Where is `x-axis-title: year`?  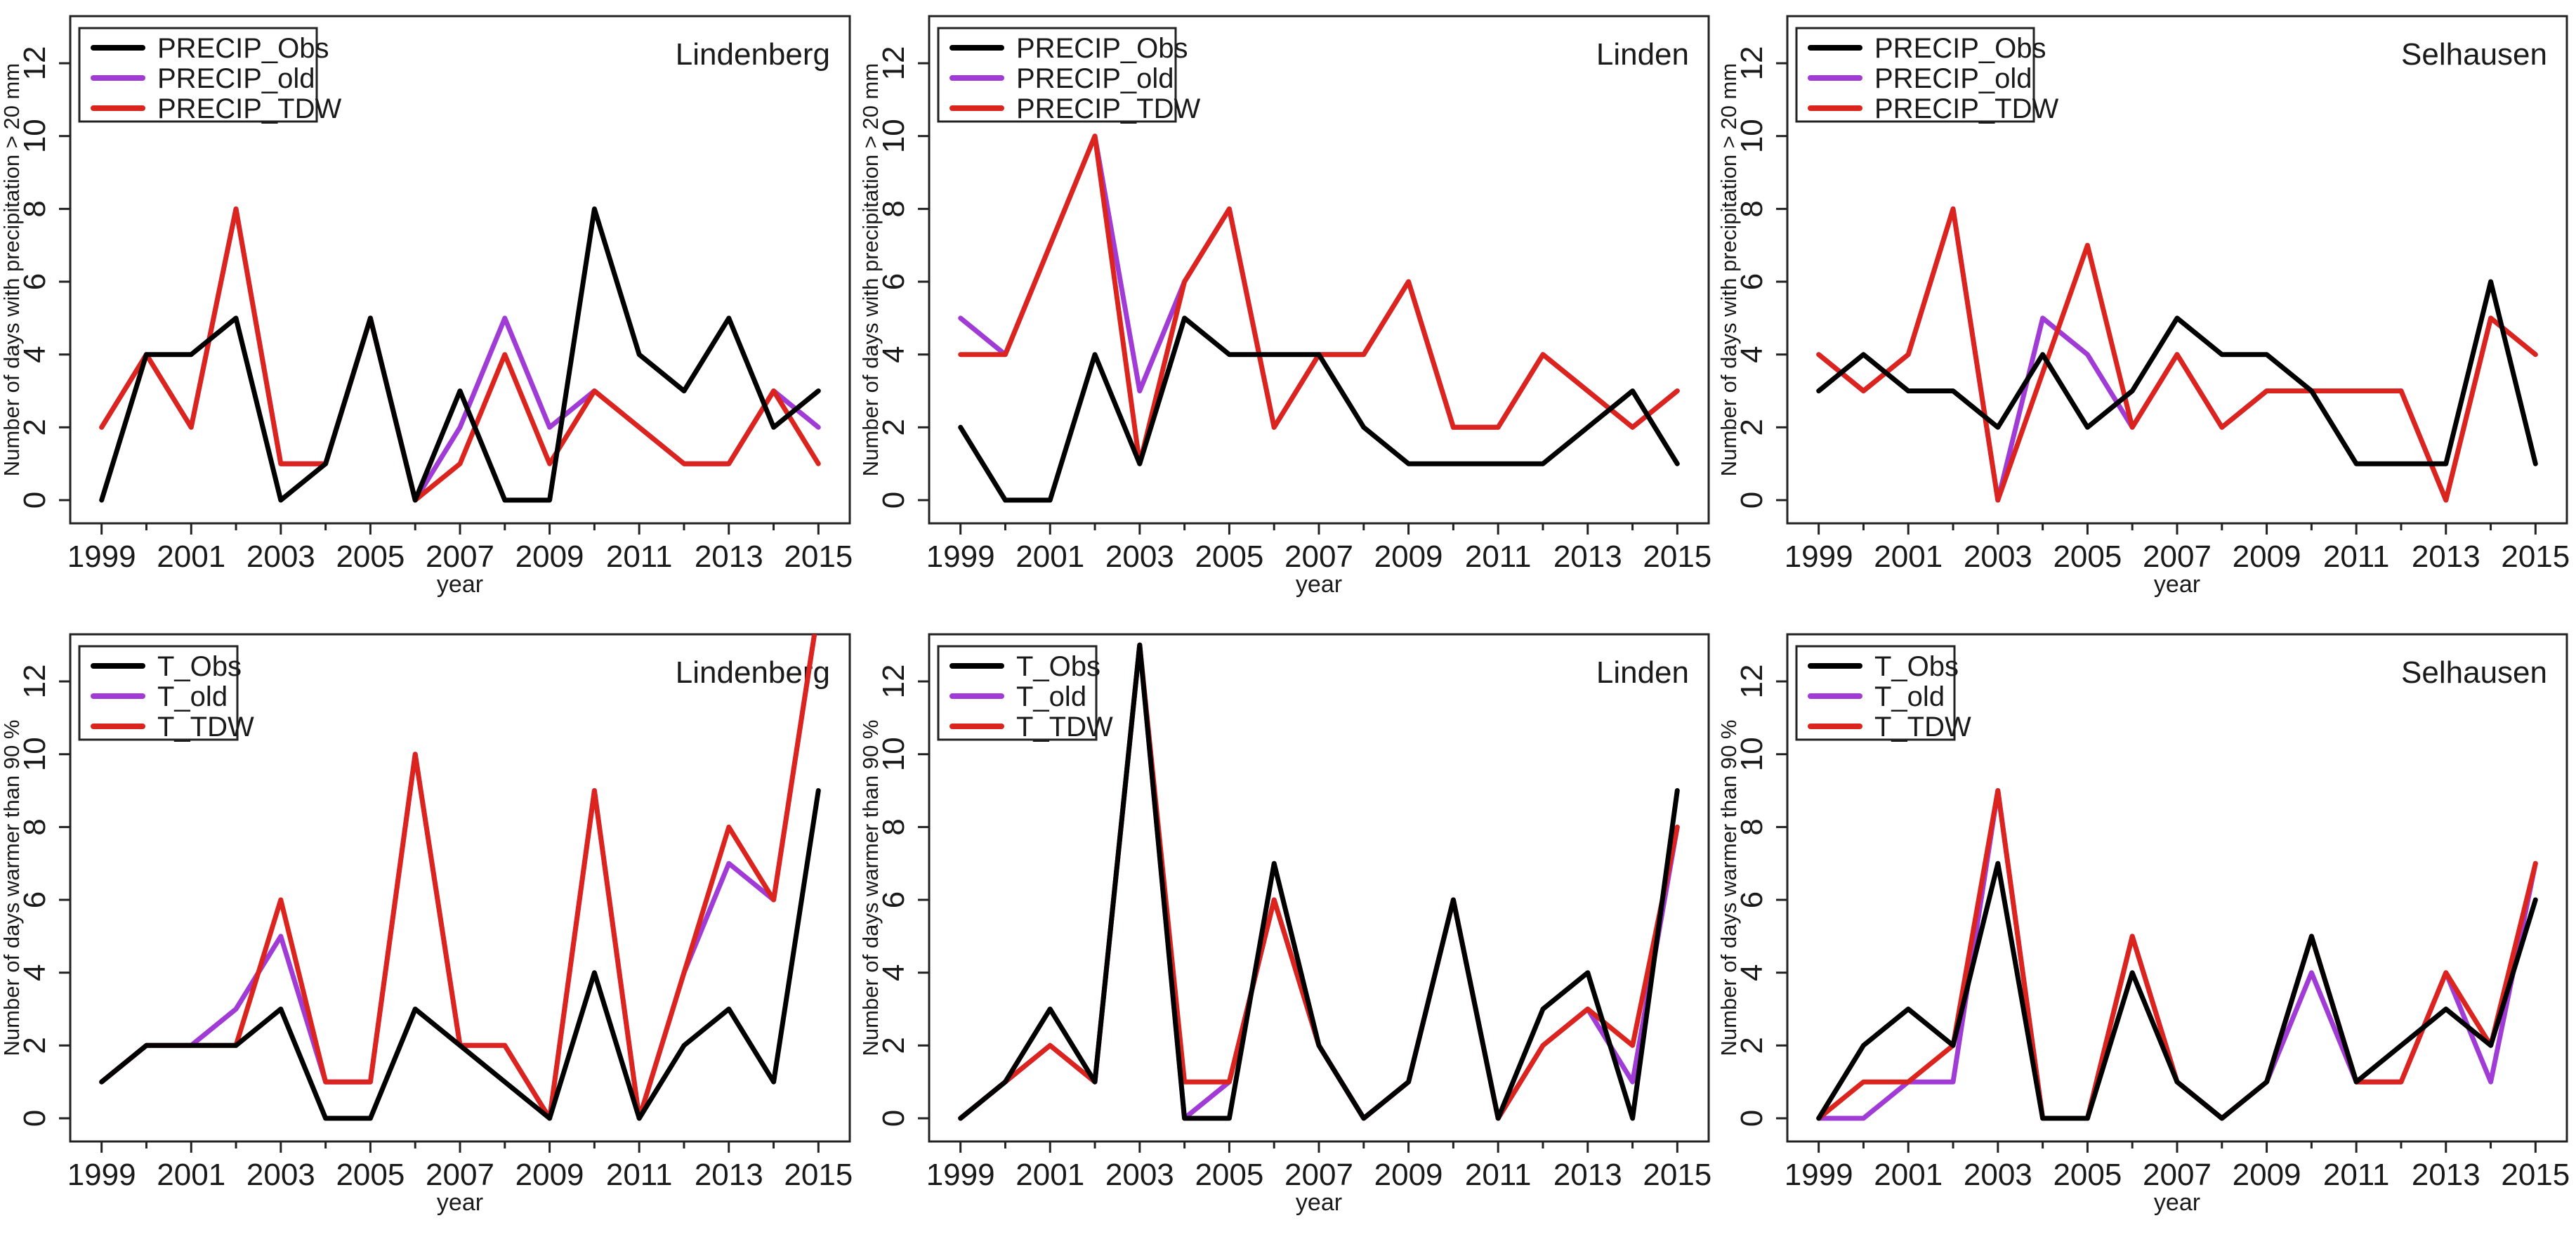
x-axis-title: year is located at coordinates (2177, 584).